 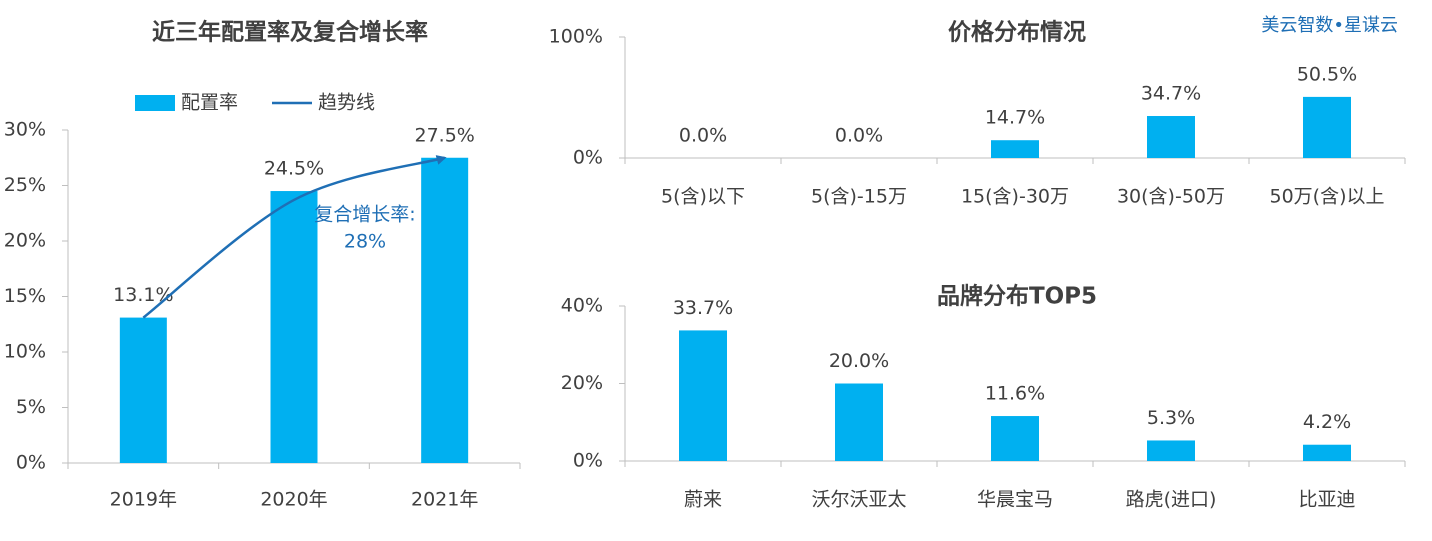 What do you see at coordinates (1017, 296) in the screenshot?
I see `chart-title: 品牌分布TOP5` at bounding box center [1017, 296].